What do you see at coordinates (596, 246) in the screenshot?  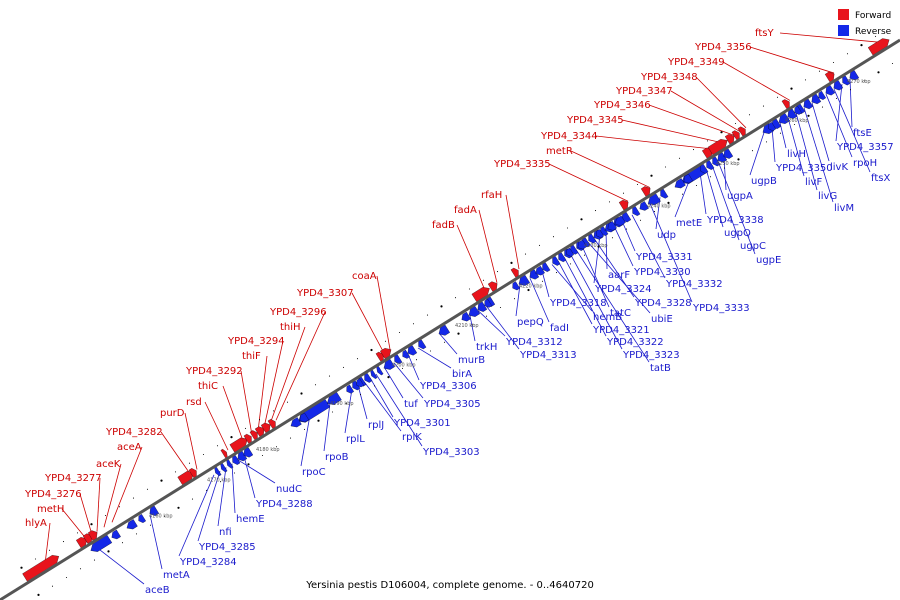 I see `kbp-tick-4230-kbp: 4230 kbp` at bounding box center [596, 246].